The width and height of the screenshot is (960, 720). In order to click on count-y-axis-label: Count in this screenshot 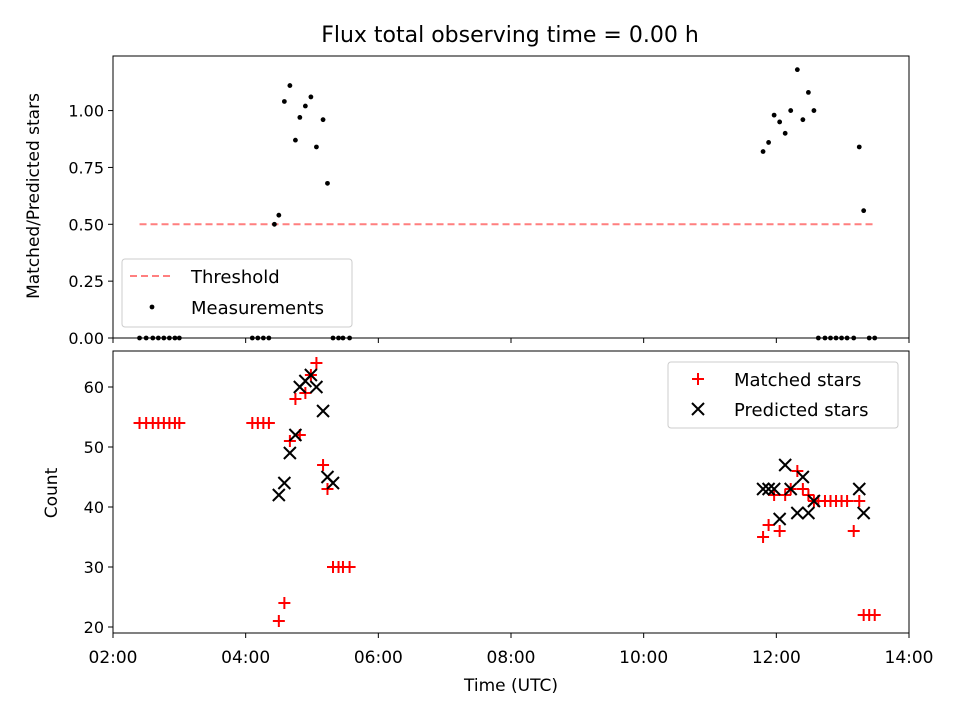, I will do `click(52, 492)`.